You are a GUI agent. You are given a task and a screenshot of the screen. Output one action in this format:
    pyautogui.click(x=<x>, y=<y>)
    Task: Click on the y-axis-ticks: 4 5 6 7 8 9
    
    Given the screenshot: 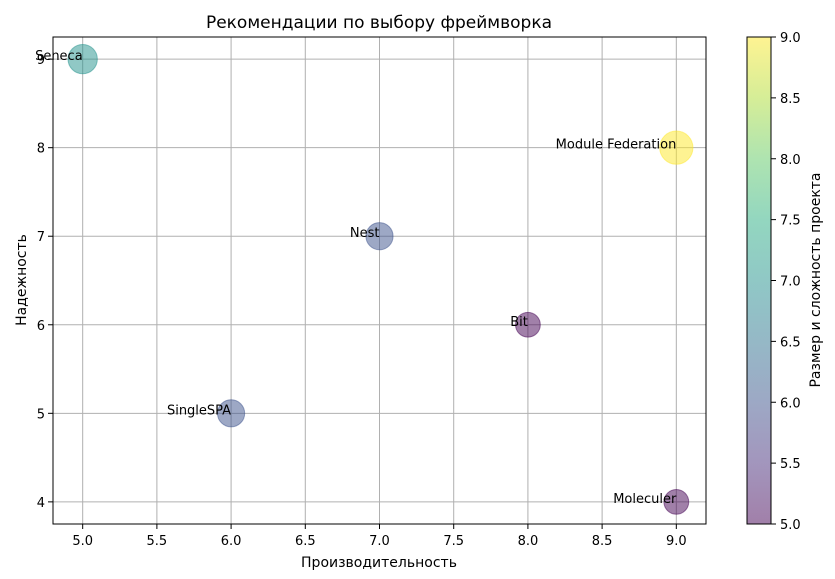 What is the action you would take?
    pyautogui.click(x=45, y=282)
    